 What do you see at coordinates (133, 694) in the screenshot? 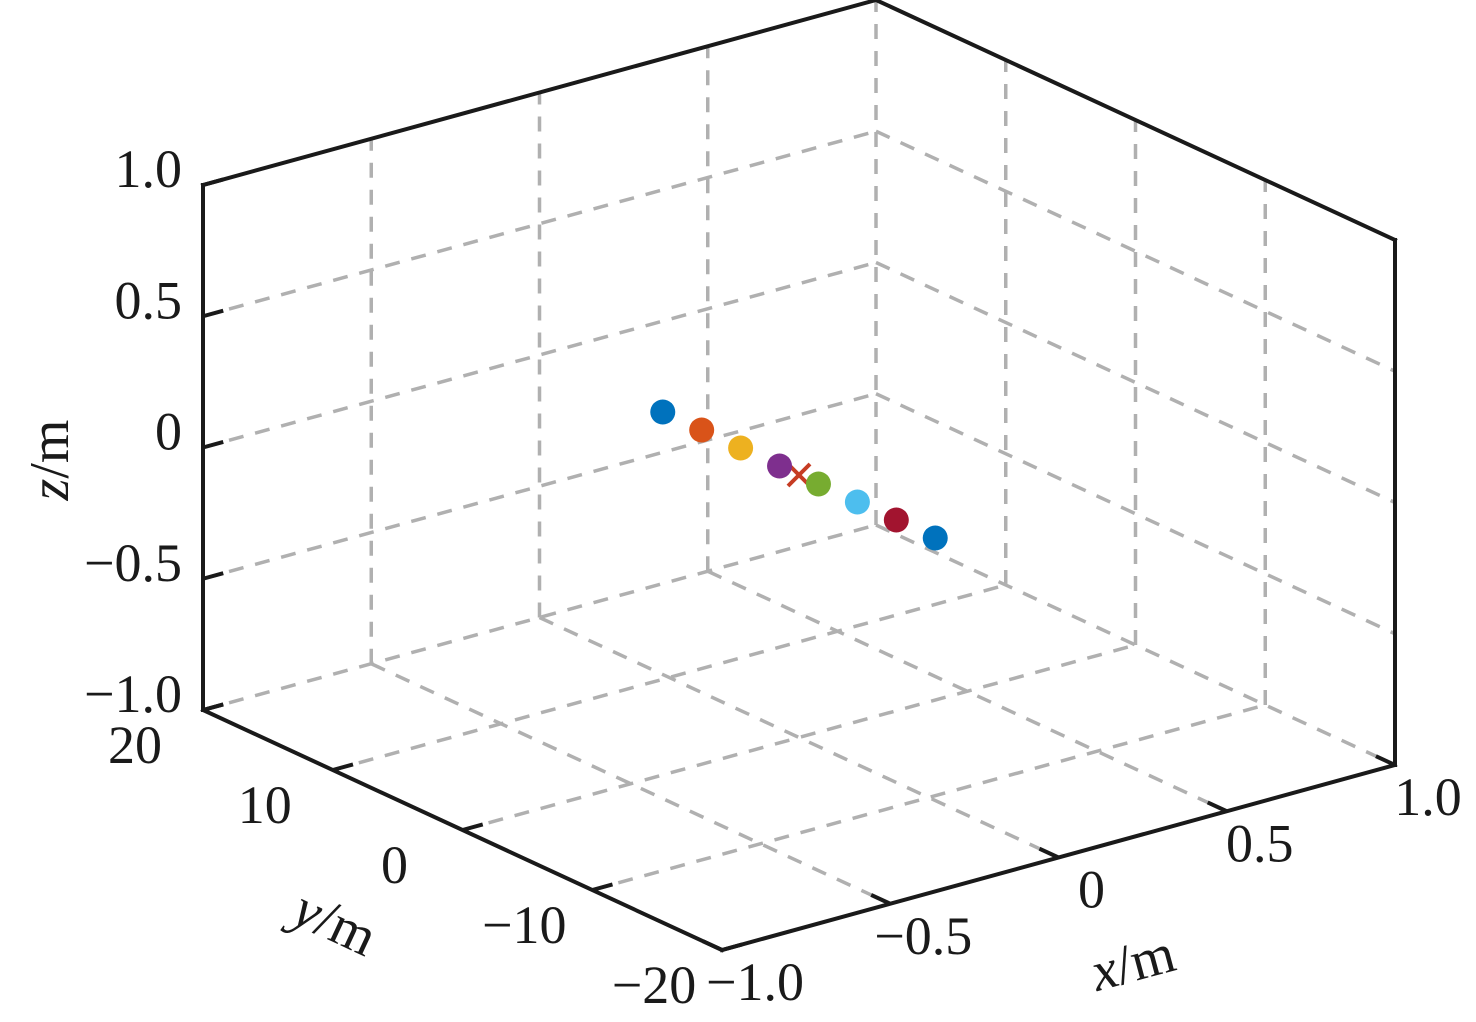
I see `tick-label-z: −1.0` at bounding box center [133, 694].